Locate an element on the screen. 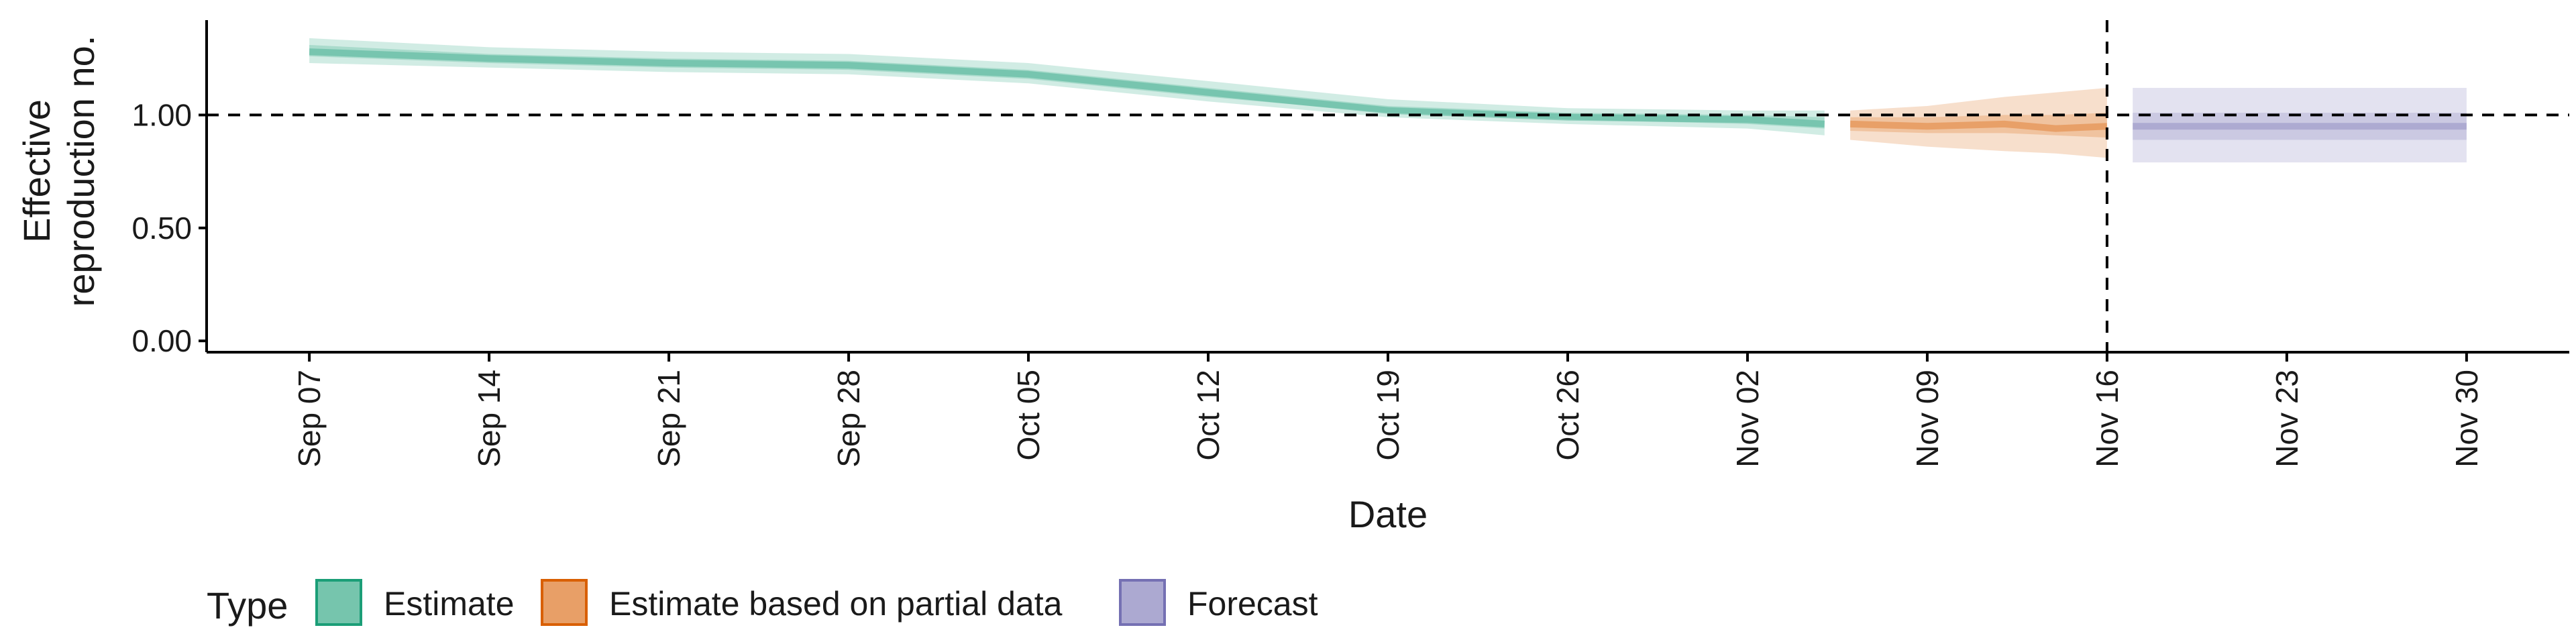  series-2-outer-band is located at coordinates (2300, 125).